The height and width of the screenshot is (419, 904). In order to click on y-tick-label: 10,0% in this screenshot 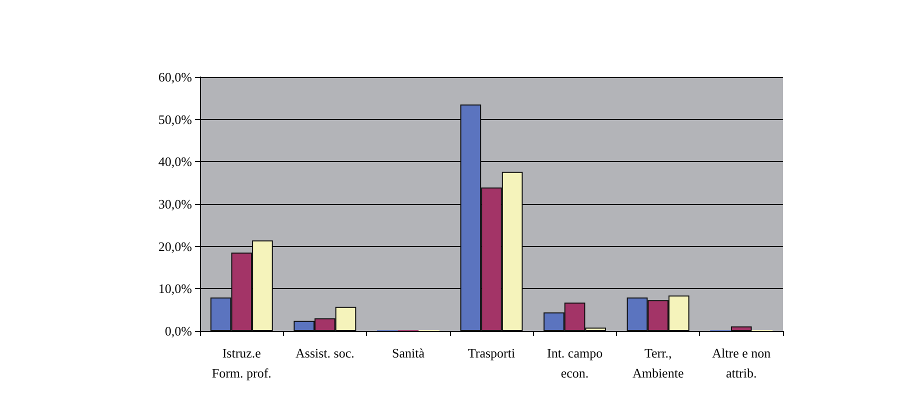, I will do `click(175, 288)`.